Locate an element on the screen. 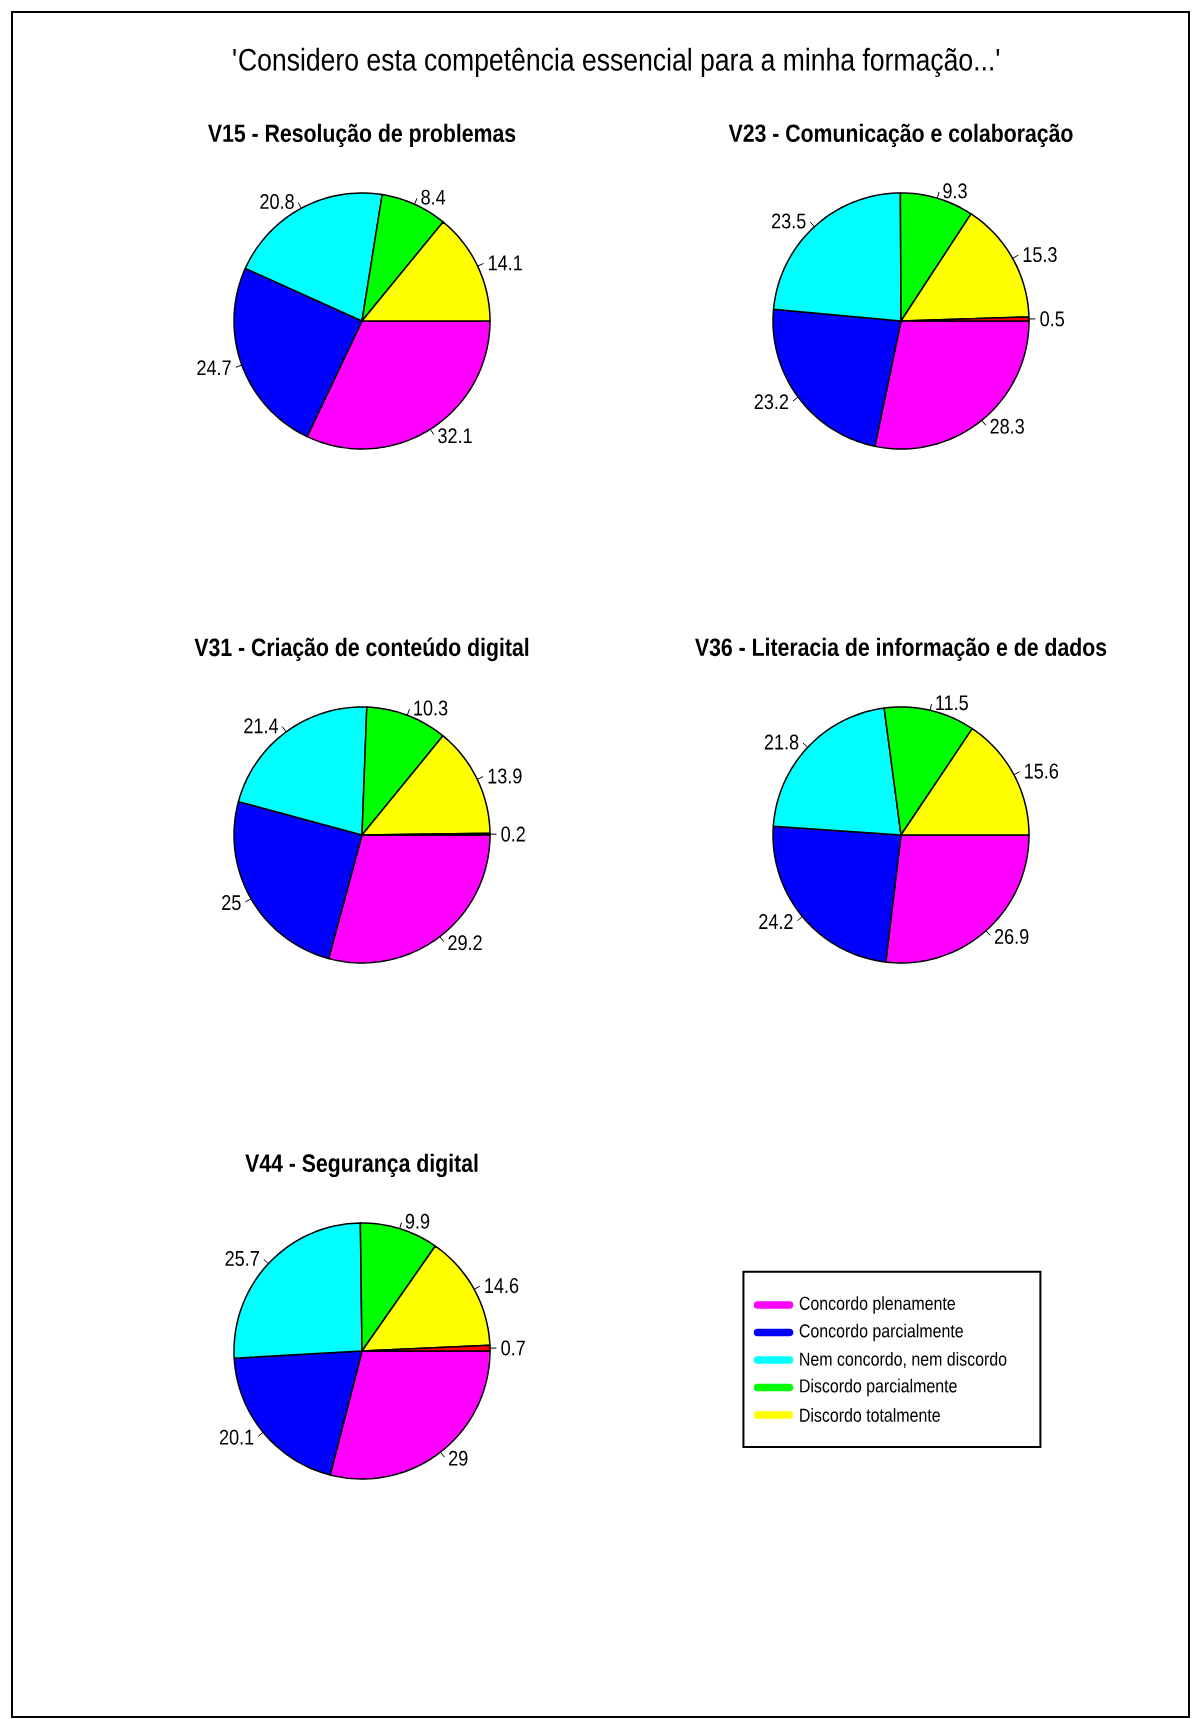  data-label: 15.6 is located at coordinates (1042, 771).